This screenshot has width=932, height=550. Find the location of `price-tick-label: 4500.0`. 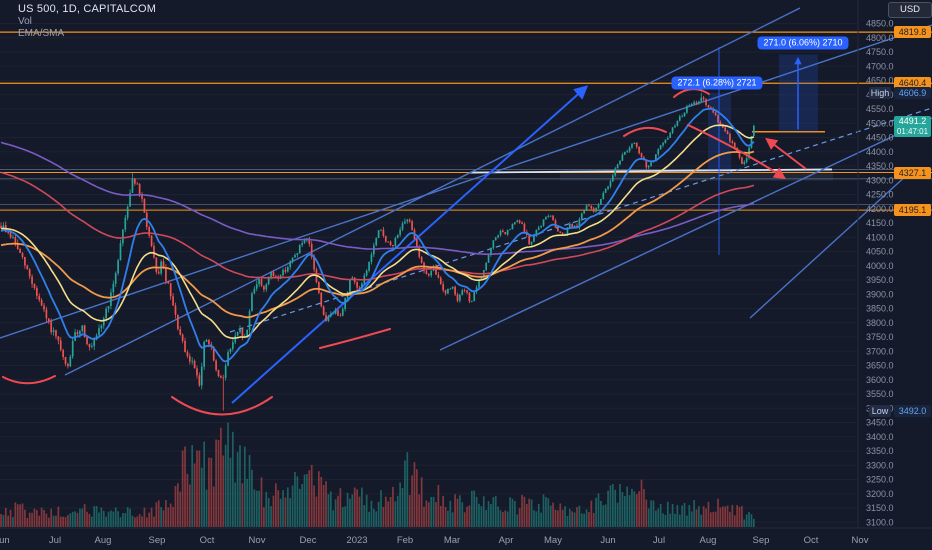

price-tick-label: 4500.0 is located at coordinates (880, 123).